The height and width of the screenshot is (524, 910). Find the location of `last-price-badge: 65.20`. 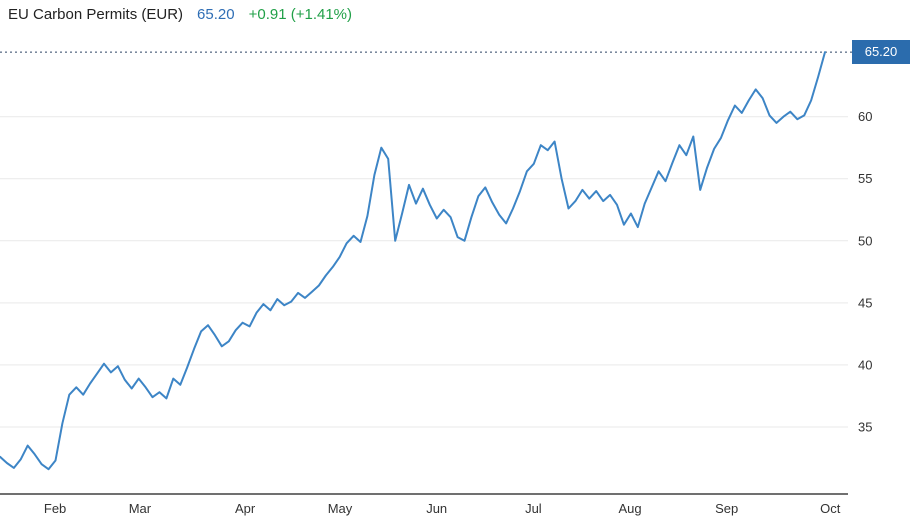

last-price-badge: 65.20 is located at coordinates (881, 52).